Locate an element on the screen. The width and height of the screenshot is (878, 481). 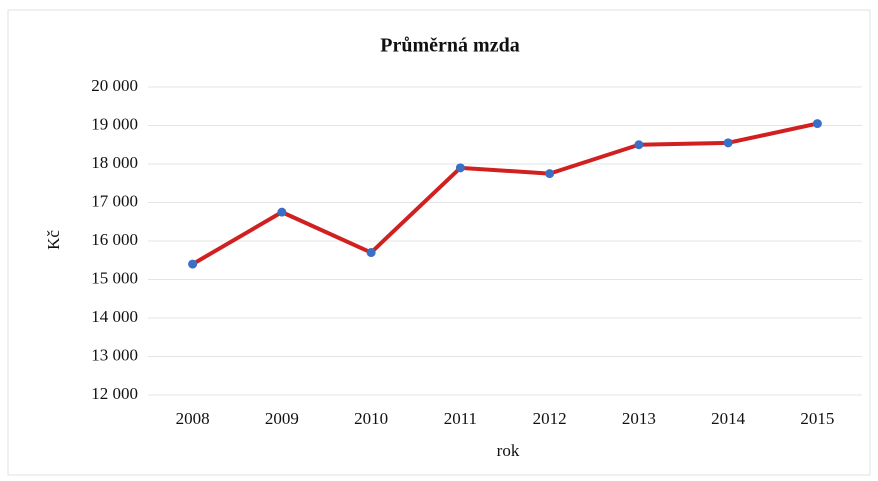
y-tick-label: 13 000 is located at coordinates (114, 354).